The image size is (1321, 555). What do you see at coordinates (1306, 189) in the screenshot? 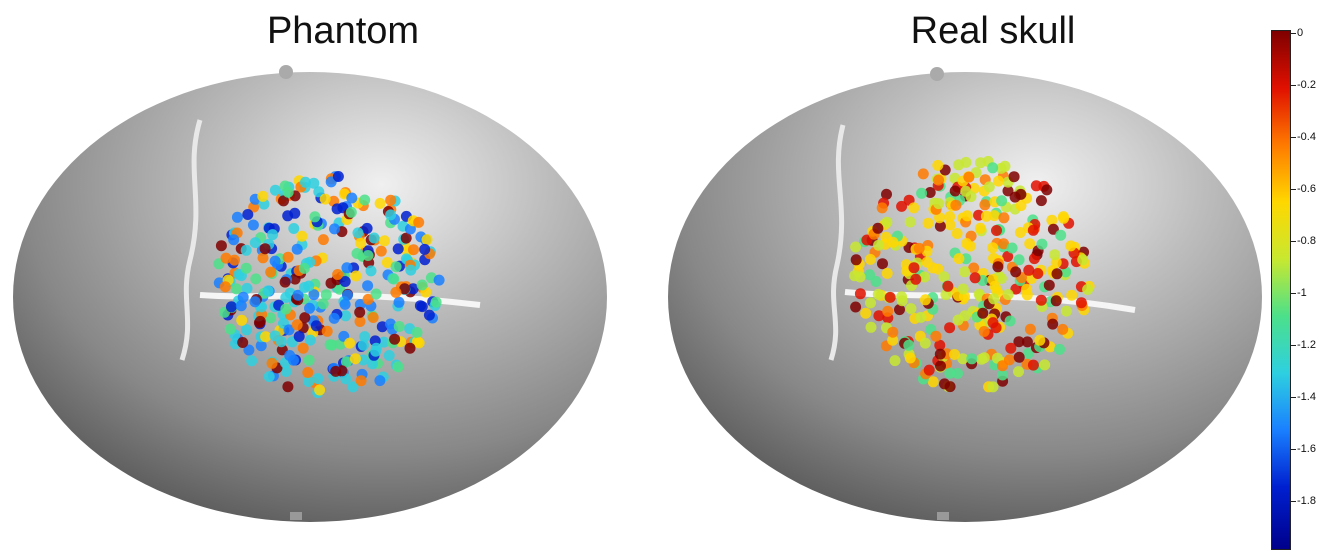
I see `colorbar-tick-label: -0.6` at bounding box center [1306, 189].